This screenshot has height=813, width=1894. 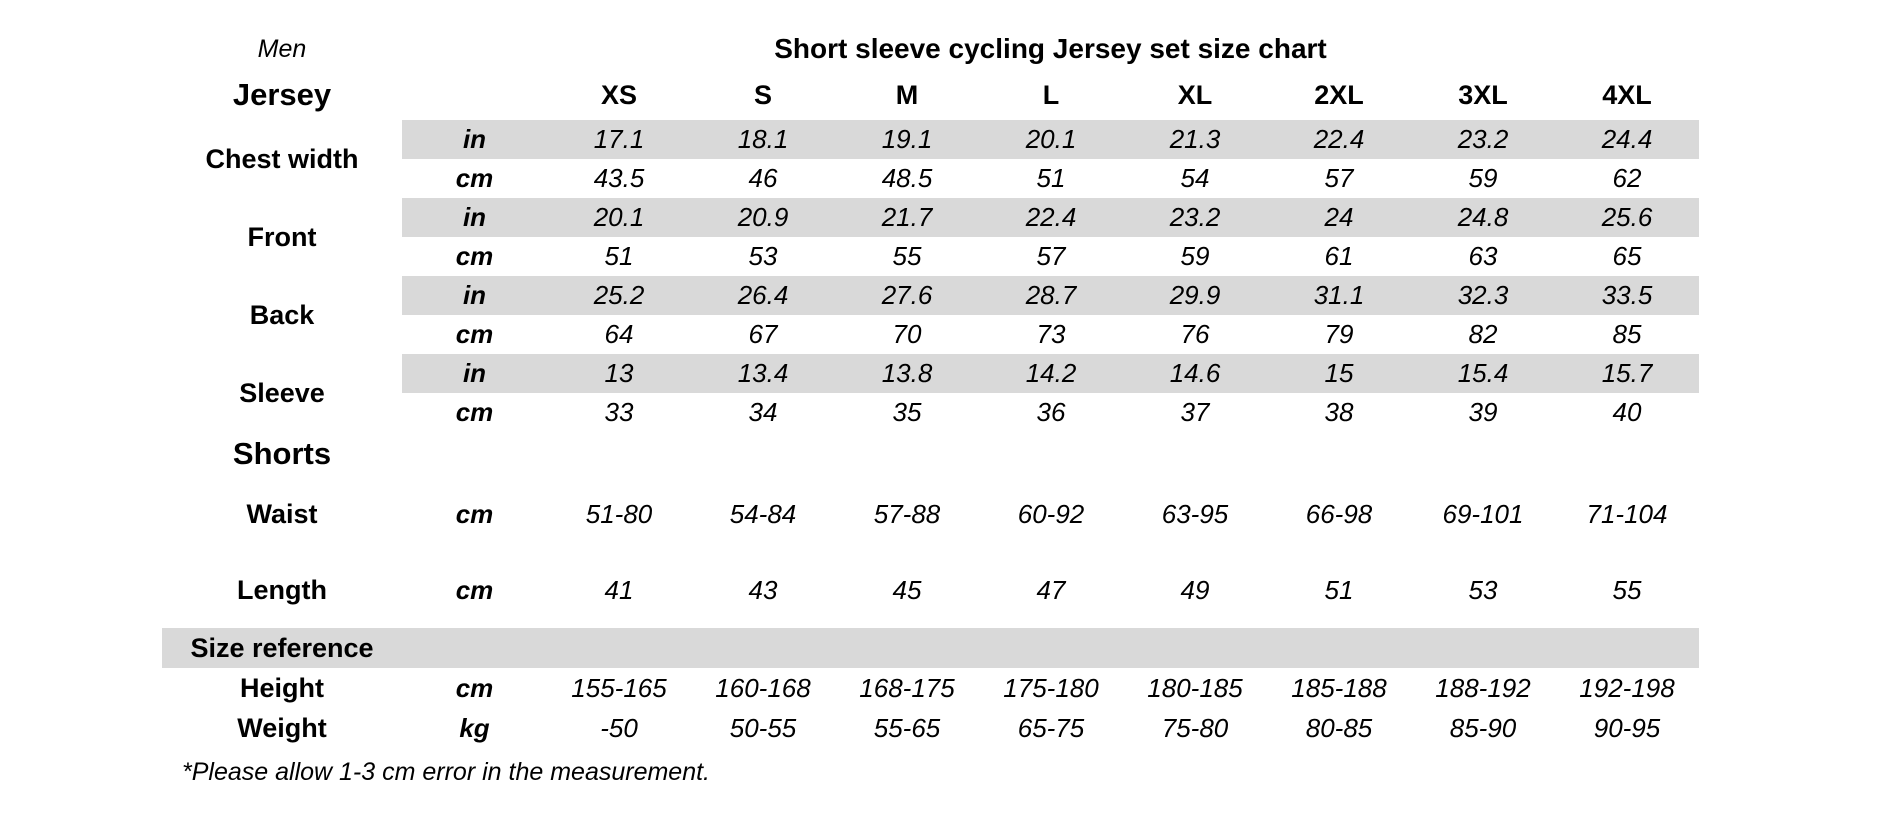 I want to click on value-cell: 57, so click(x=1051, y=256).